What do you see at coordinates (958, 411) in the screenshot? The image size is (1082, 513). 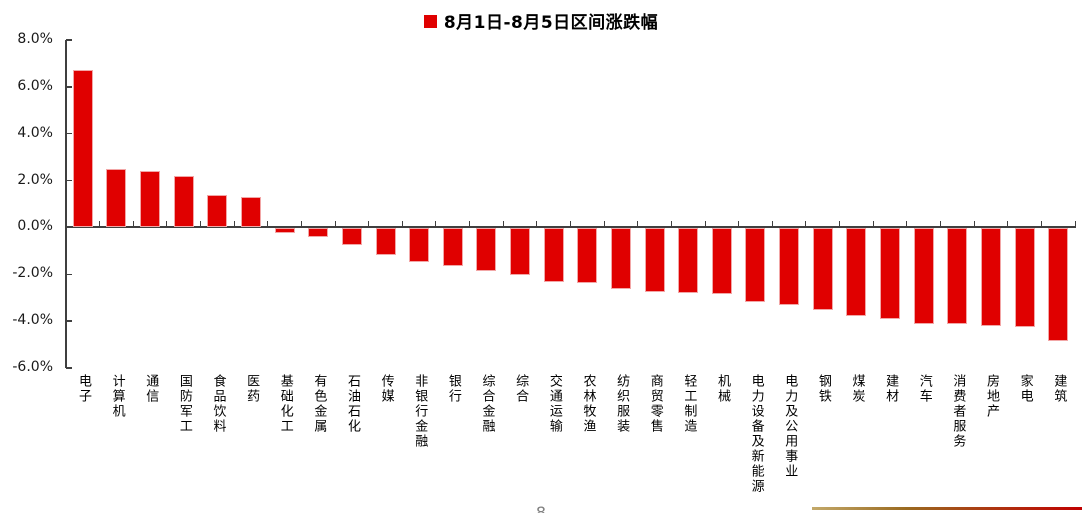 I see `x-axis-category-text: 消费者服务` at bounding box center [958, 411].